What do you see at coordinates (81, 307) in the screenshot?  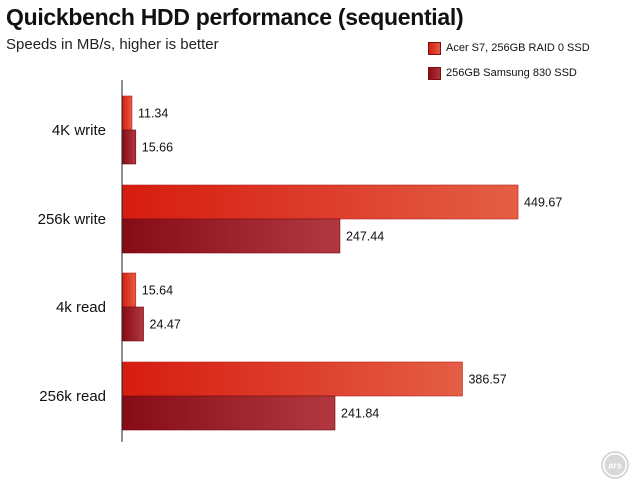 I see `category-label-4k-read: 4k read` at bounding box center [81, 307].